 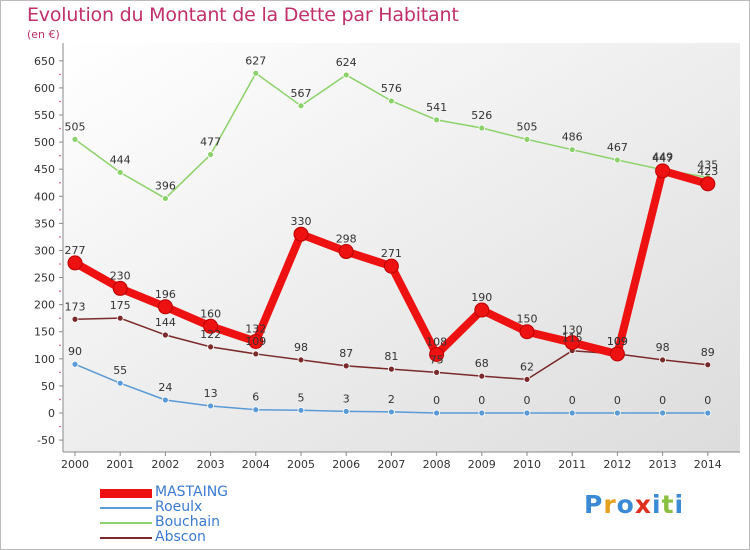 What do you see at coordinates (436, 107) in the screenshot?
I see `data-label-bouchain: 541` at bounding box center [436, 107].